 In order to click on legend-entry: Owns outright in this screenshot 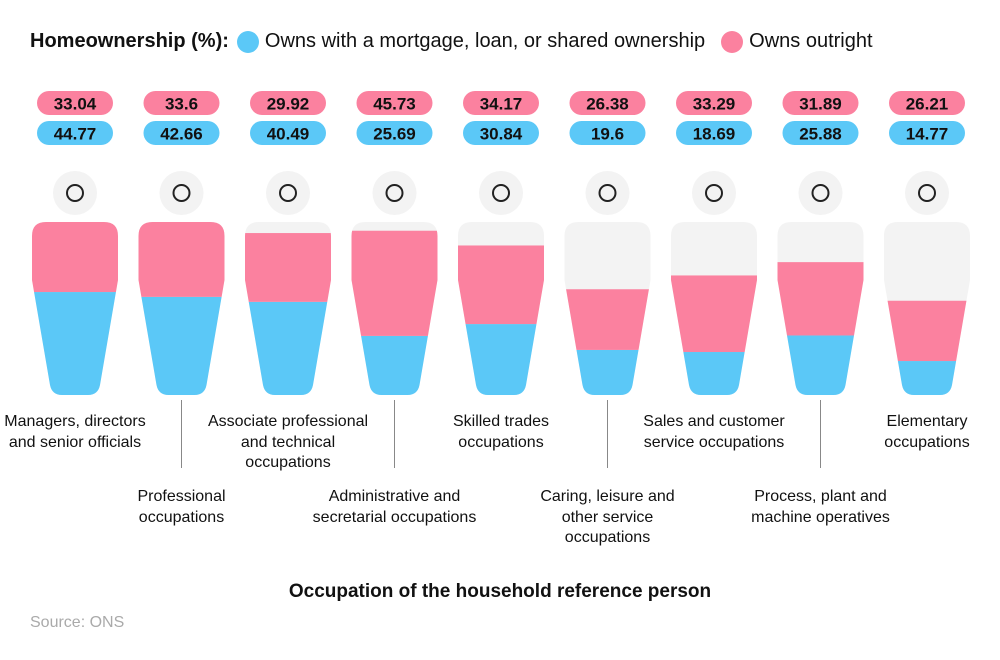, I will do `click(797, 41)`.